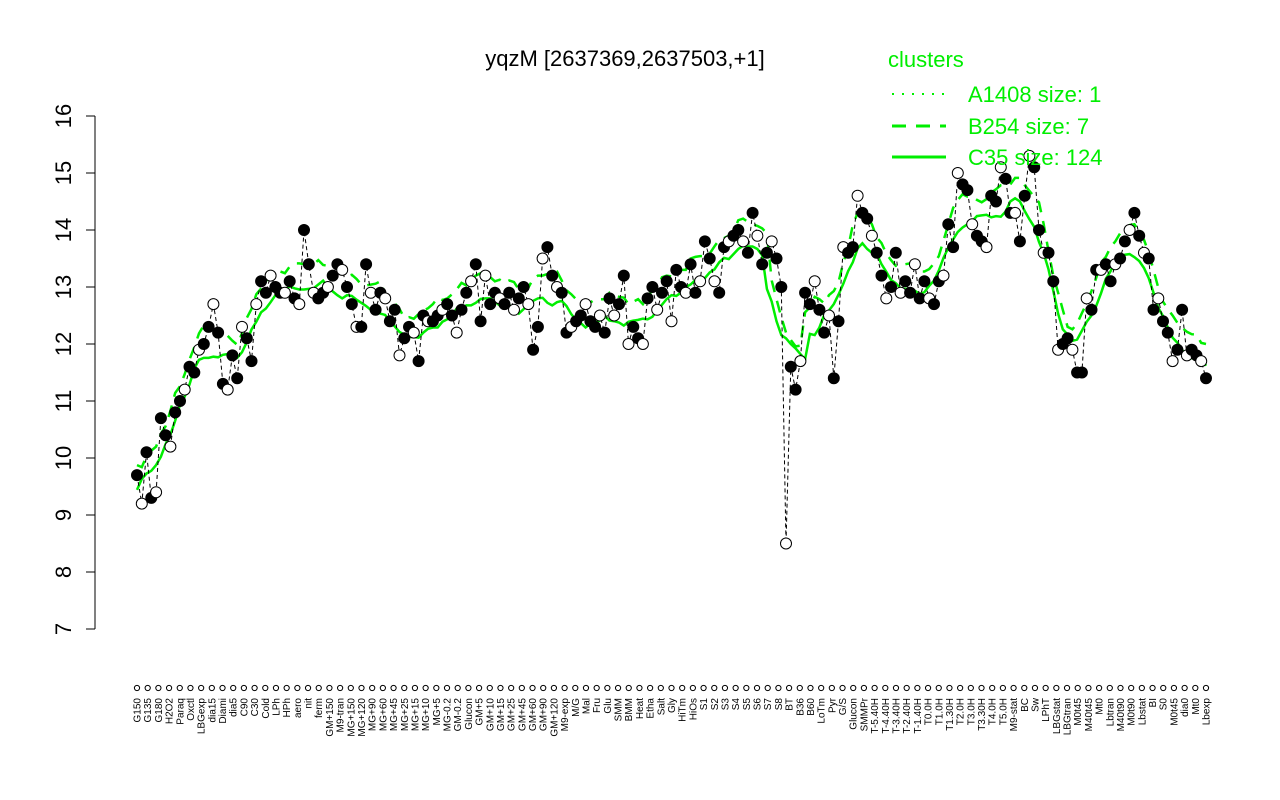 This screenshot has width=1280, height=800. What do you see at coordinates (159, 710) in the screenshot?
I see `x-tick-label: G180` at bounding box center [159, 710].